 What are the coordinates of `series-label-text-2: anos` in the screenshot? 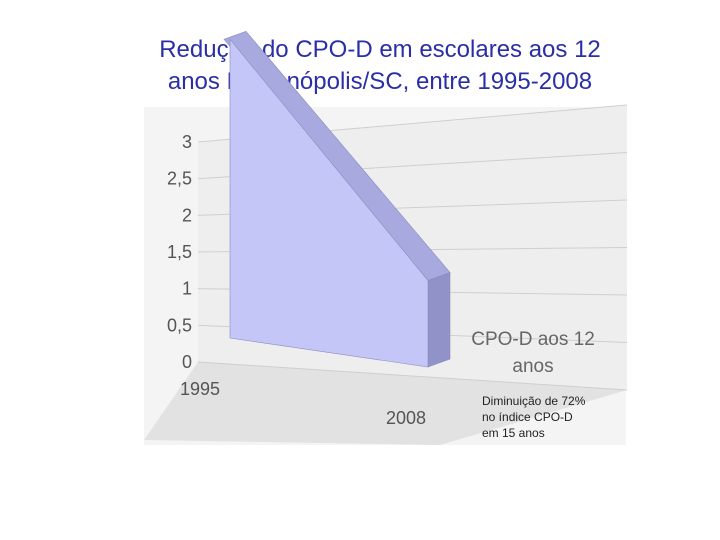 It's located at (532, 366).